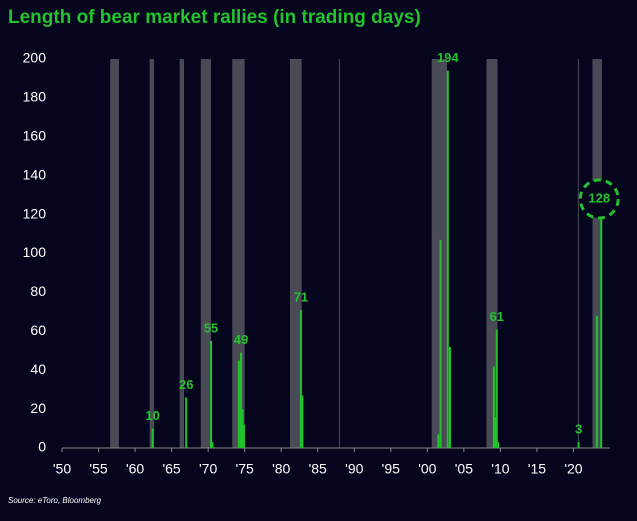  Describe the element at coordinates (42, 447) in the screenshot. I see `y-tick-label: 0` at that location.